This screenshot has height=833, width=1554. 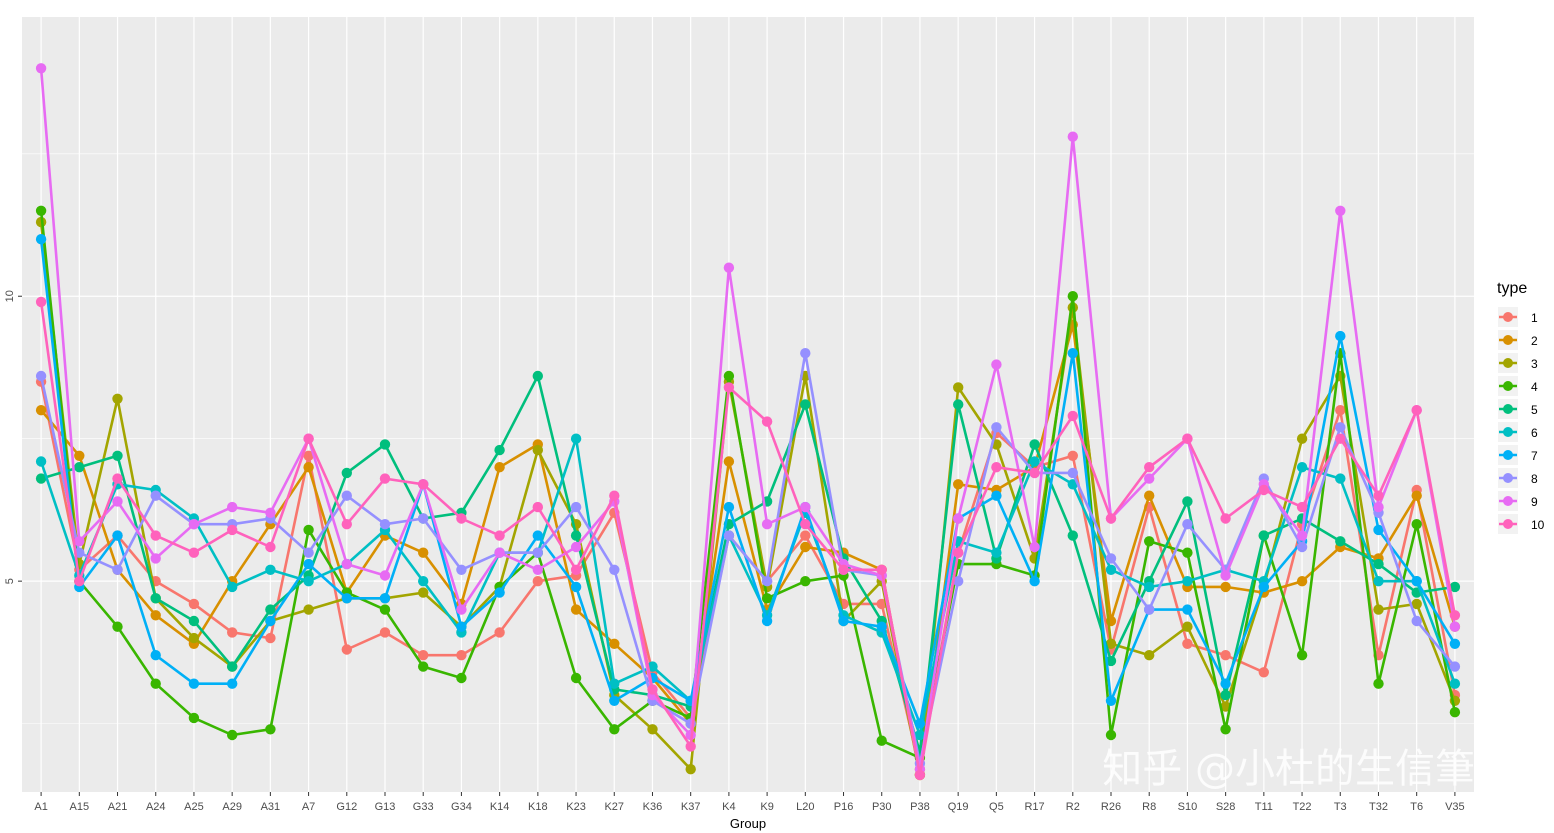 What do you see at coordinates (308, 807) in the screenshot?
I see `x-tick-label: A7` at bounding box center [308, 807].